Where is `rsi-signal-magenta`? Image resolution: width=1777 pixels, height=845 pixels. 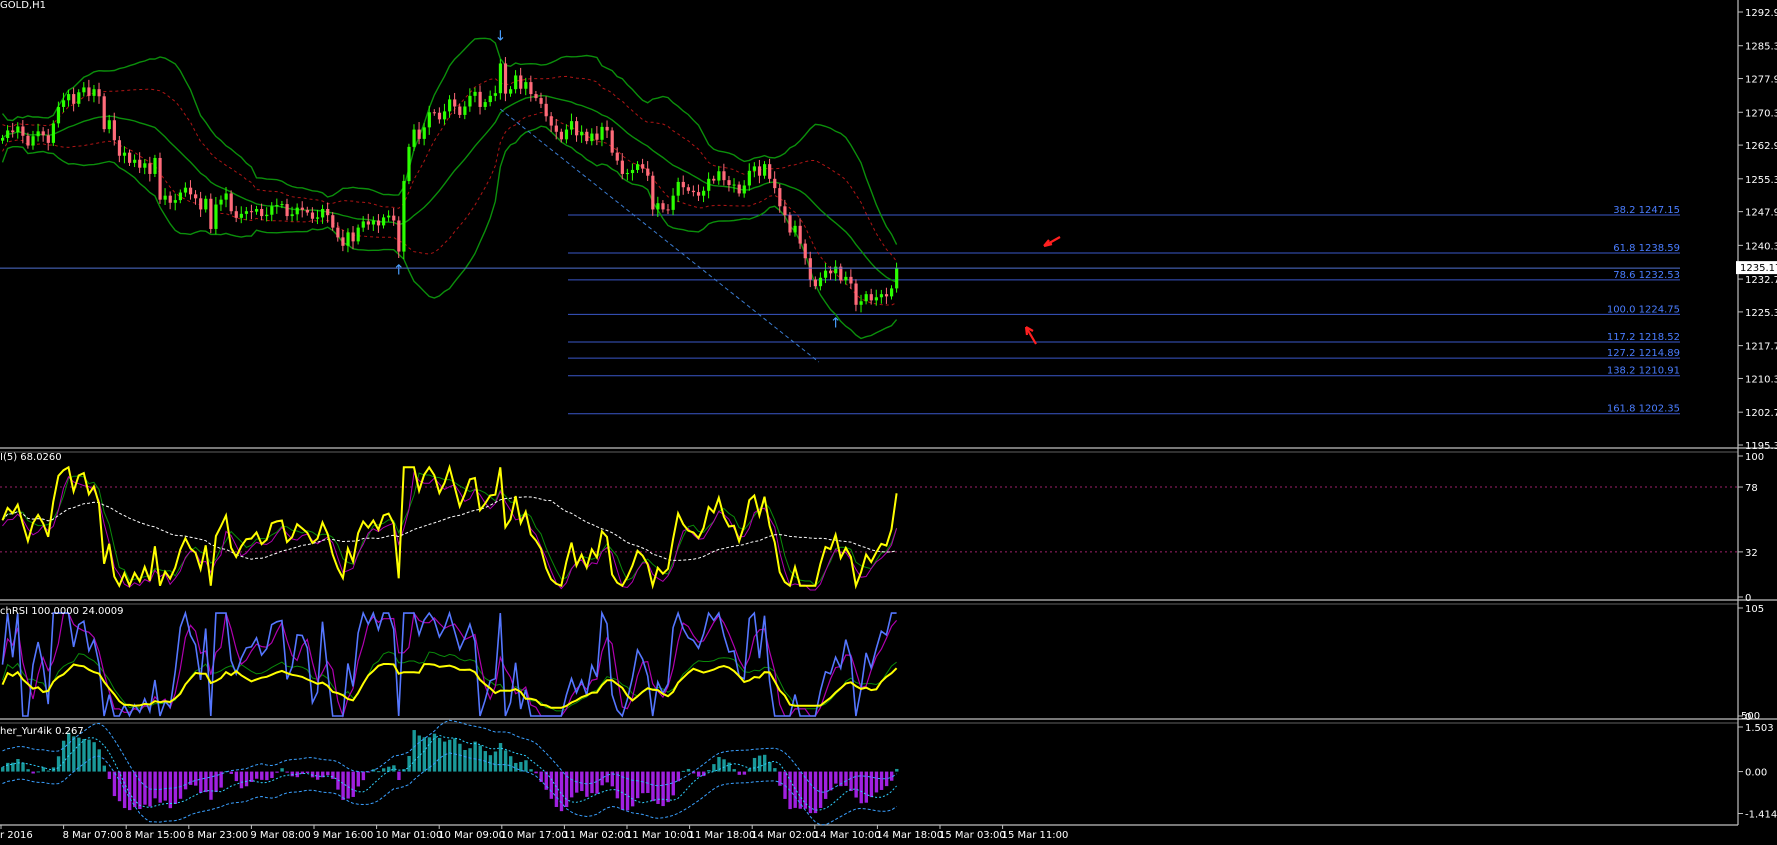 rsi-signal-magenta is located at coordinates (450, 531).